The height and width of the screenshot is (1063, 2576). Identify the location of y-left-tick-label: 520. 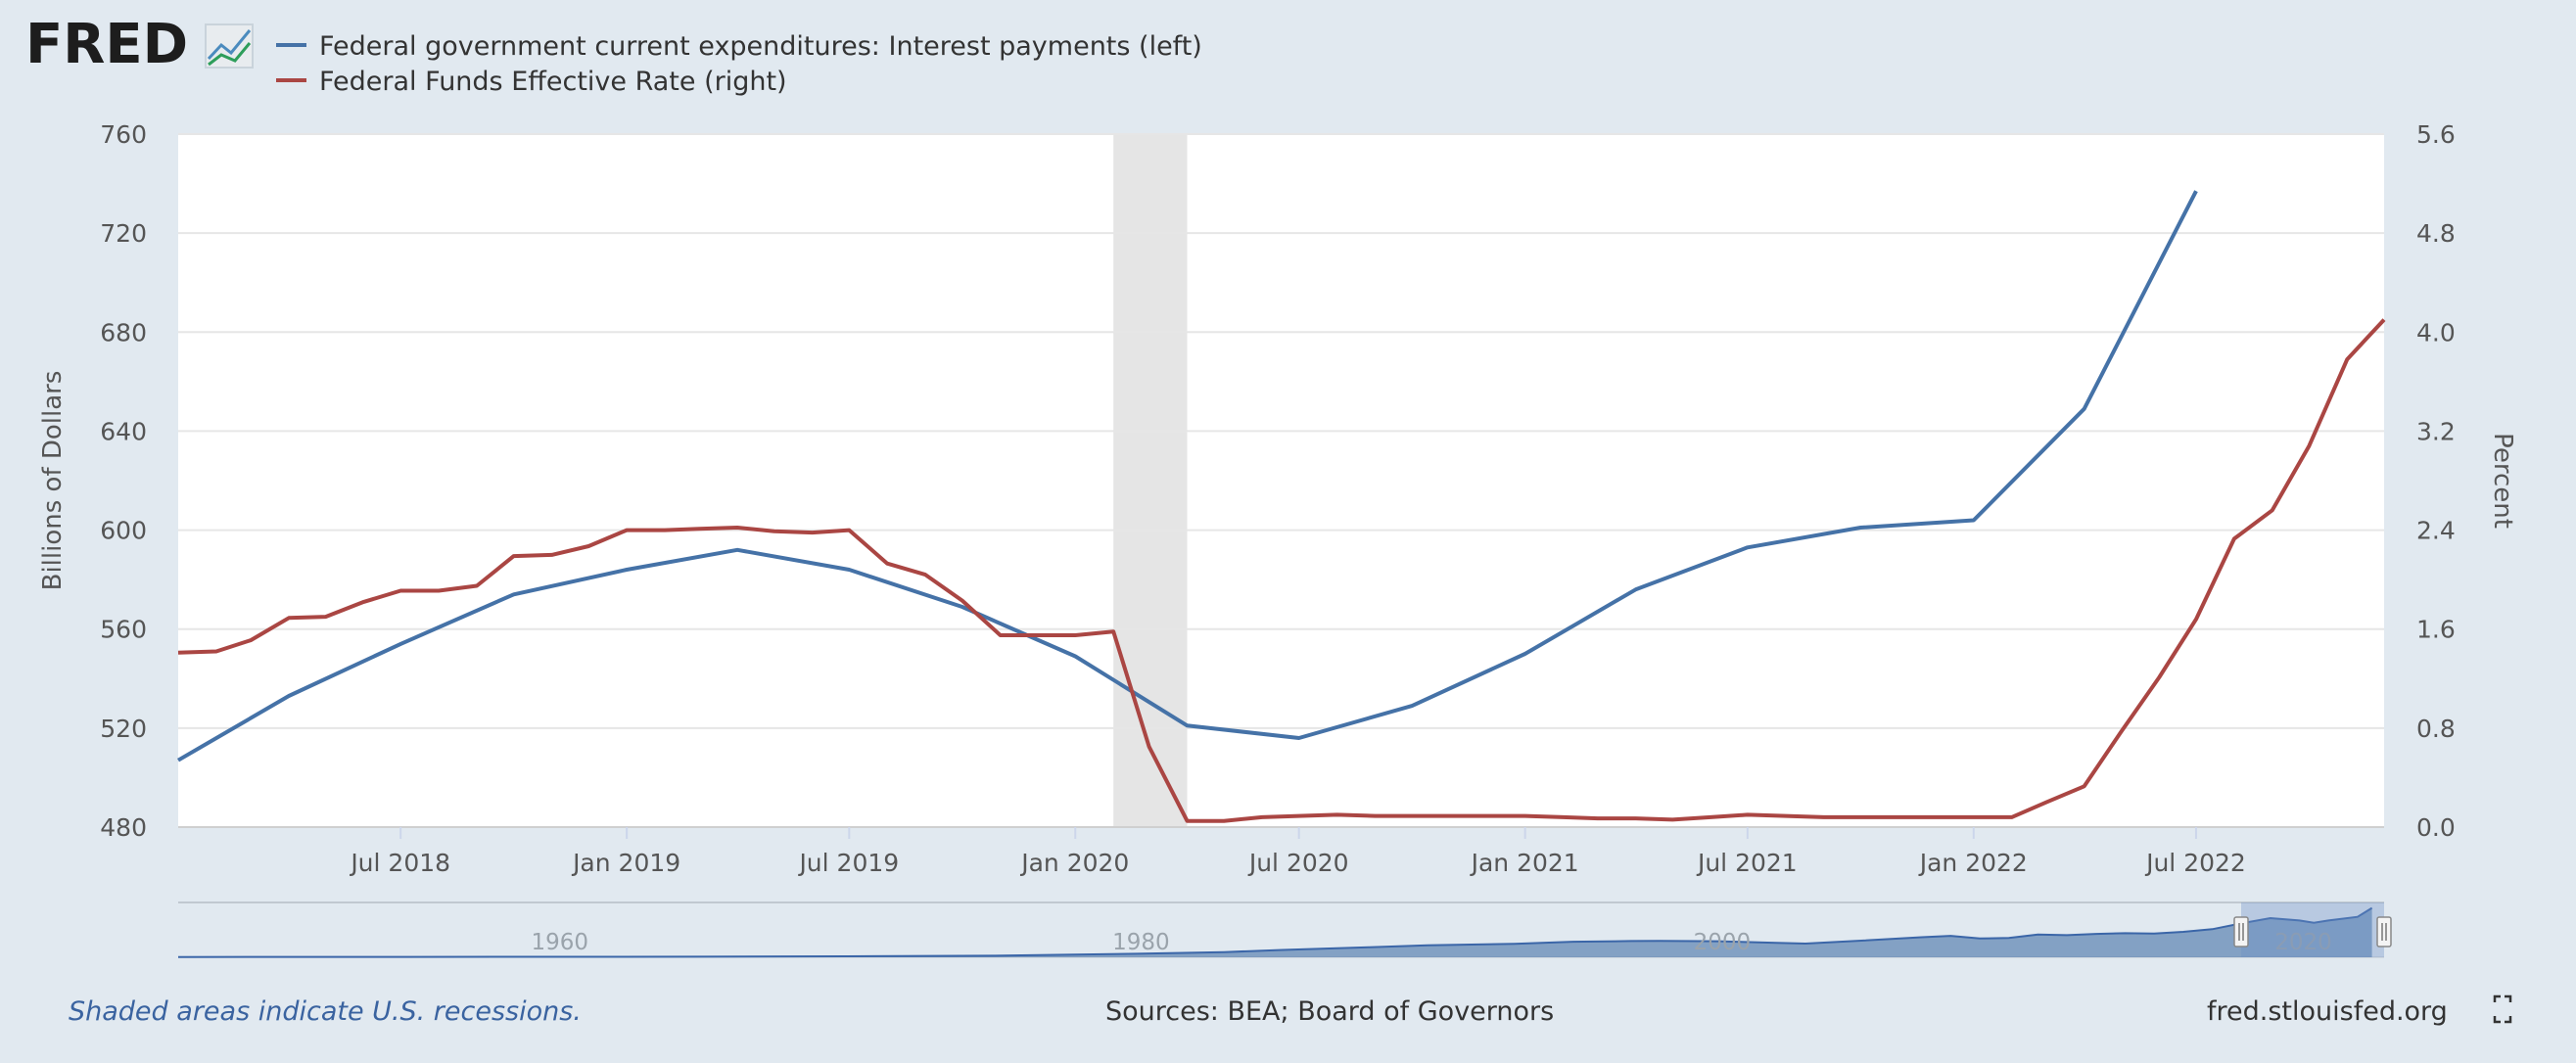
(123, 729).